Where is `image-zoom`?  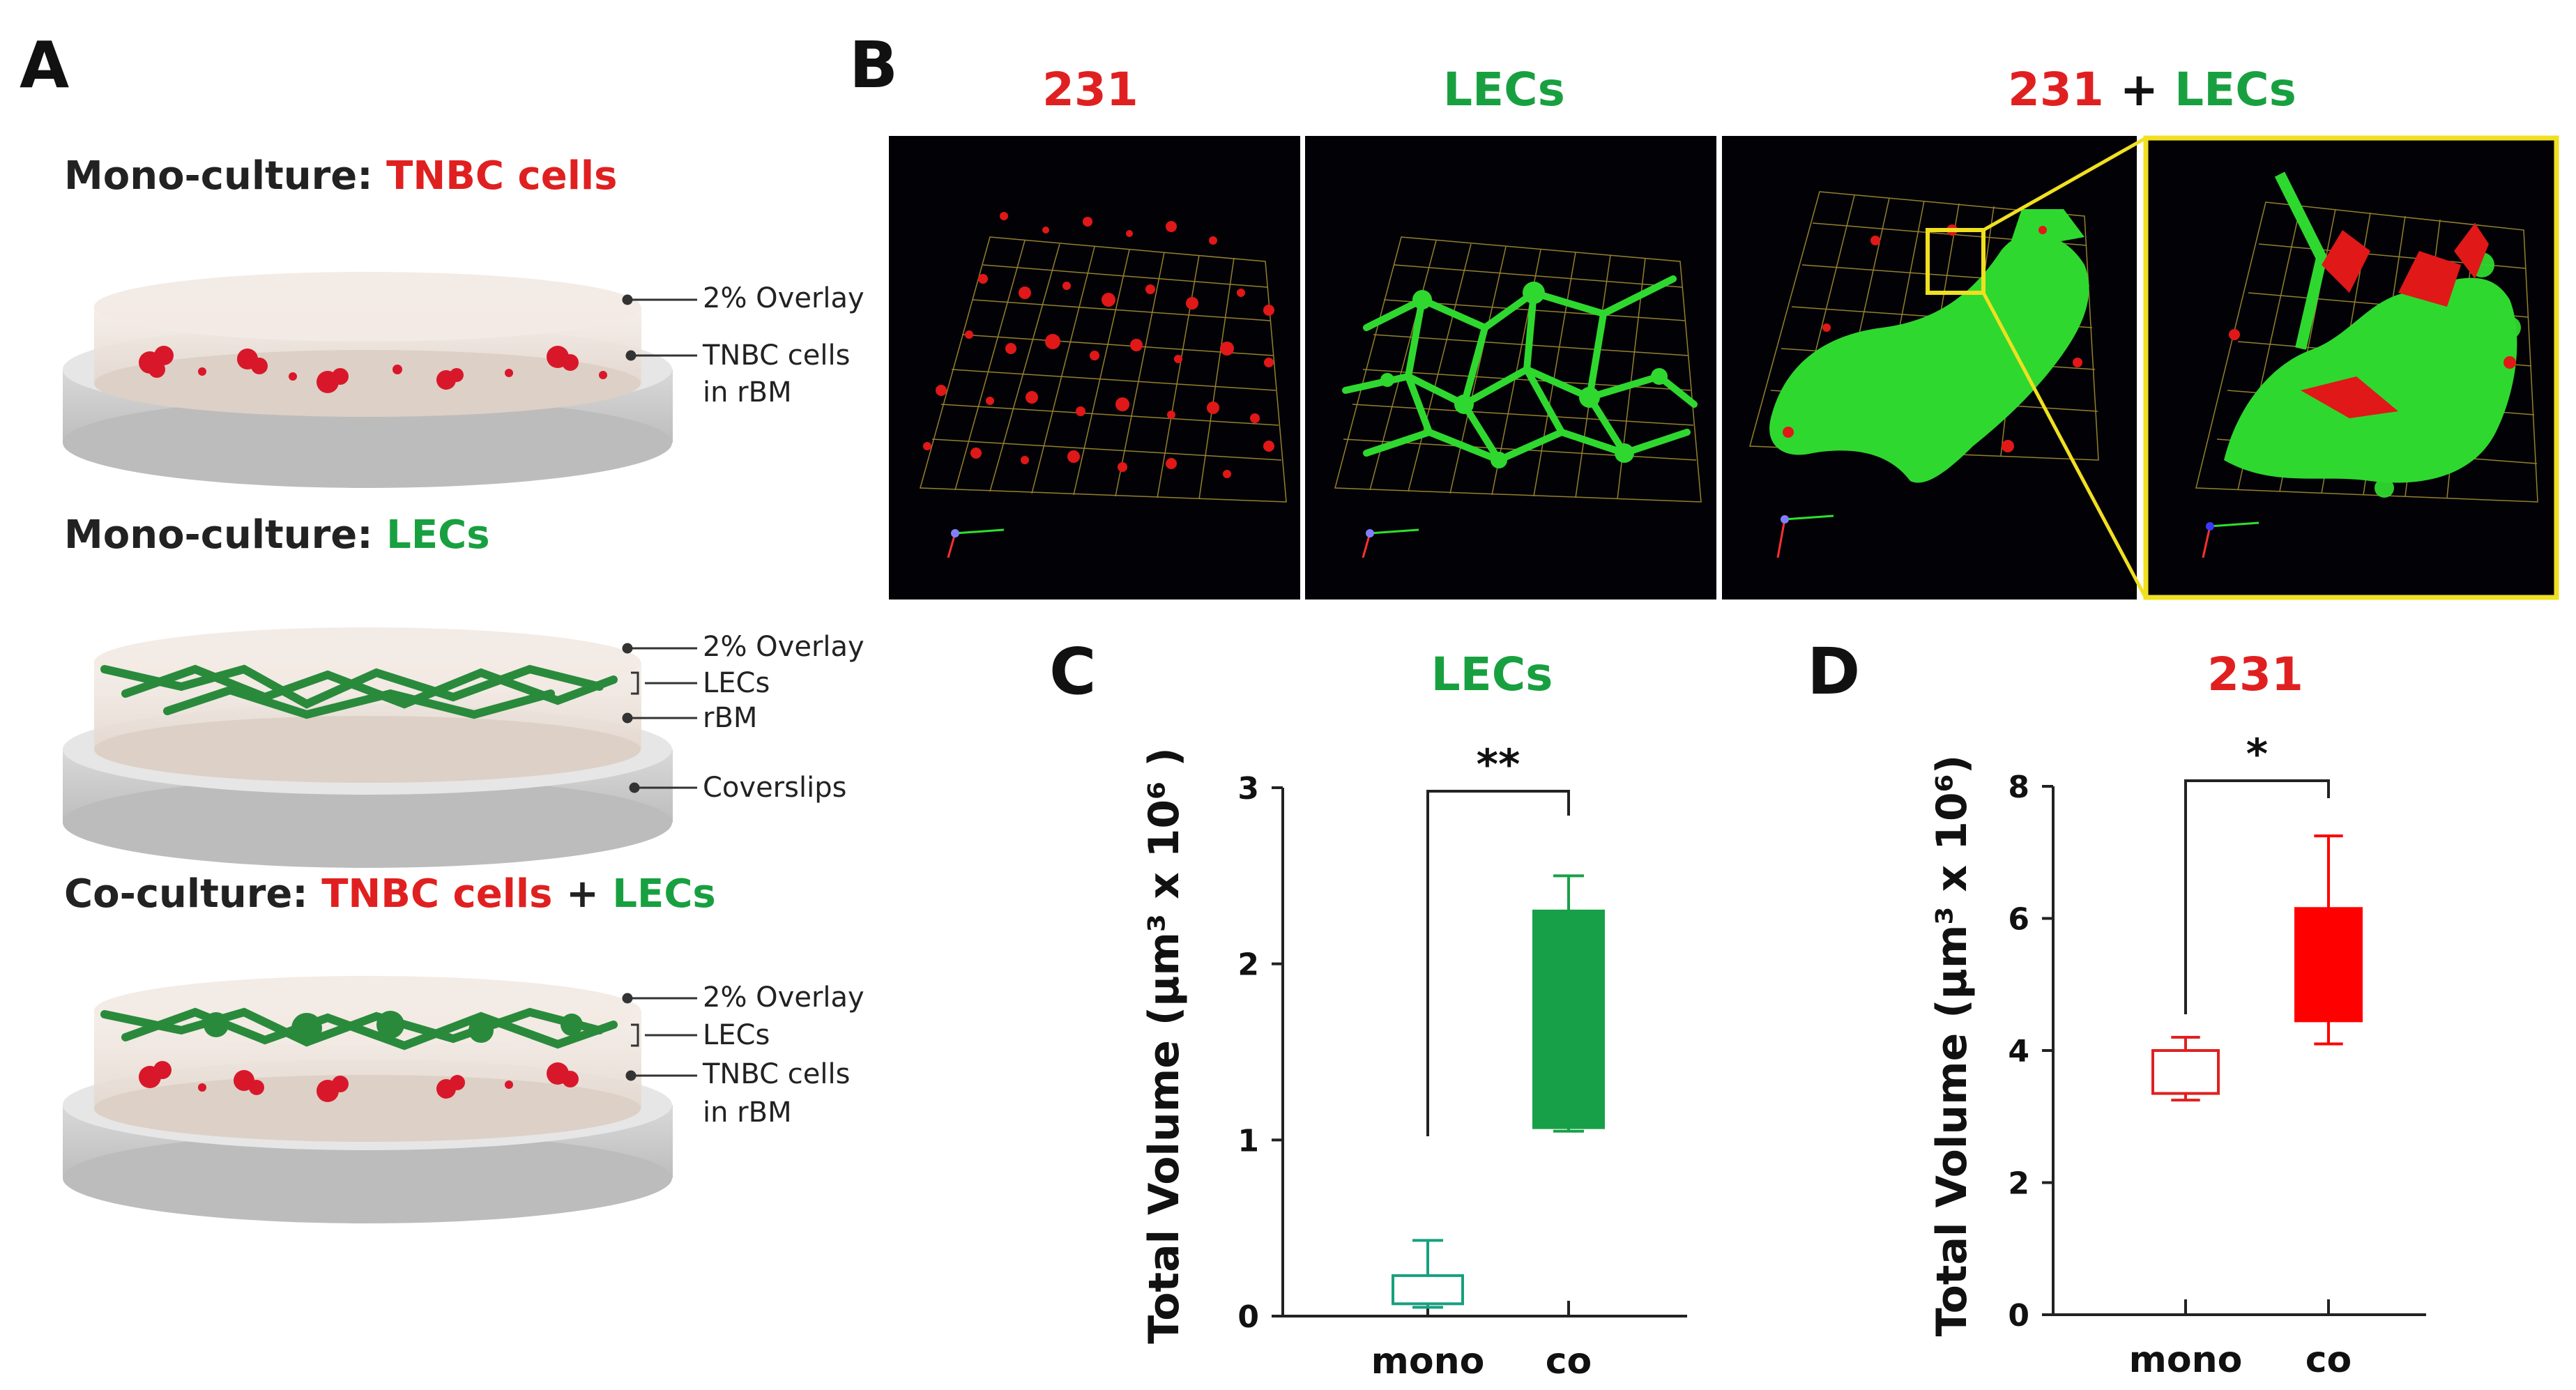
image-zoom is located at coordinates (2351, 367).